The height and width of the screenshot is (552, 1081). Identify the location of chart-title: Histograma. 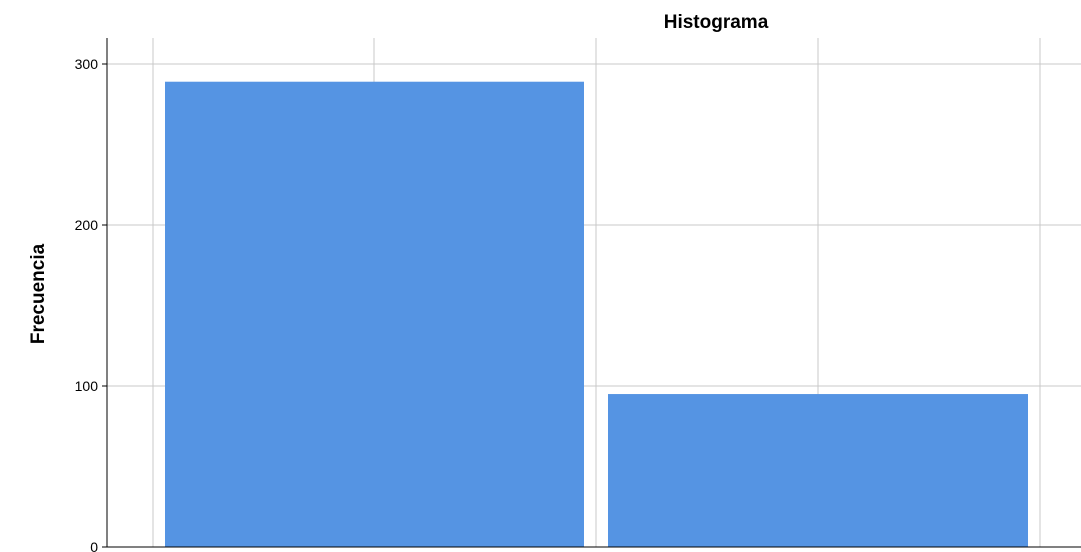
(716, 22).